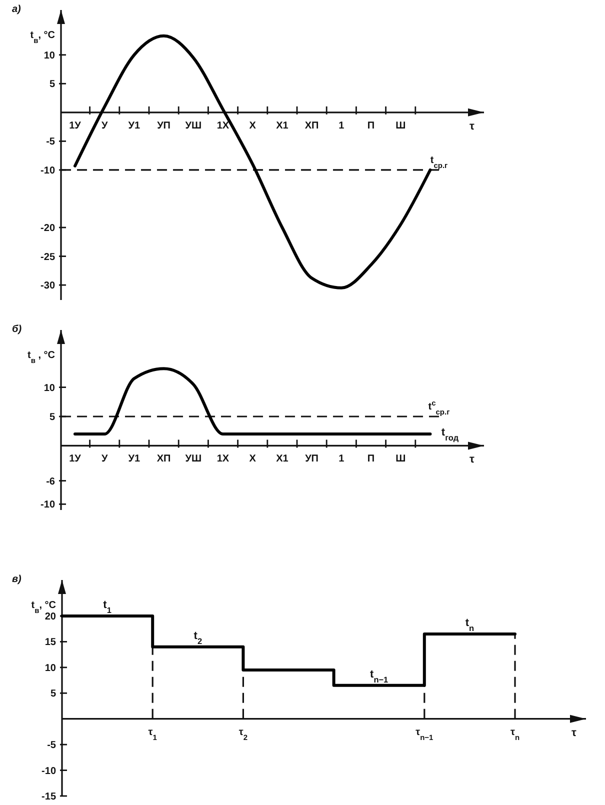 The image size is (605, 805). I want to click on ref-line-label: t$_{ср.г}$, so click(439, 162).